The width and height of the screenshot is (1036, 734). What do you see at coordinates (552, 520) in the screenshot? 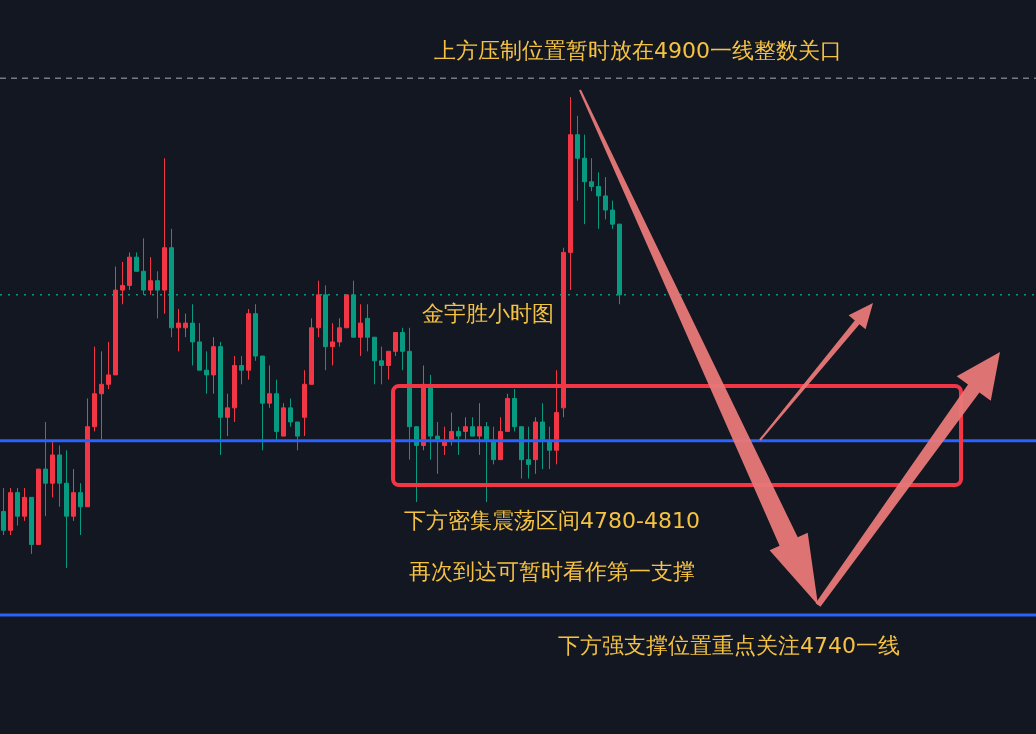
I see `annotation: 下方密集震荡区间4780-4810` at bounding box center [552, 520].